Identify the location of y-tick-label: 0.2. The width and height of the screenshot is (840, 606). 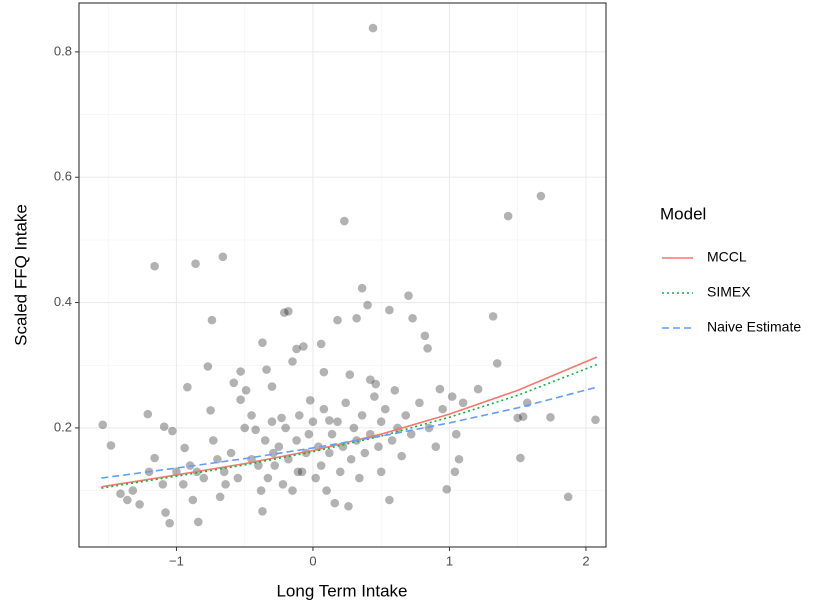
(63, 426).